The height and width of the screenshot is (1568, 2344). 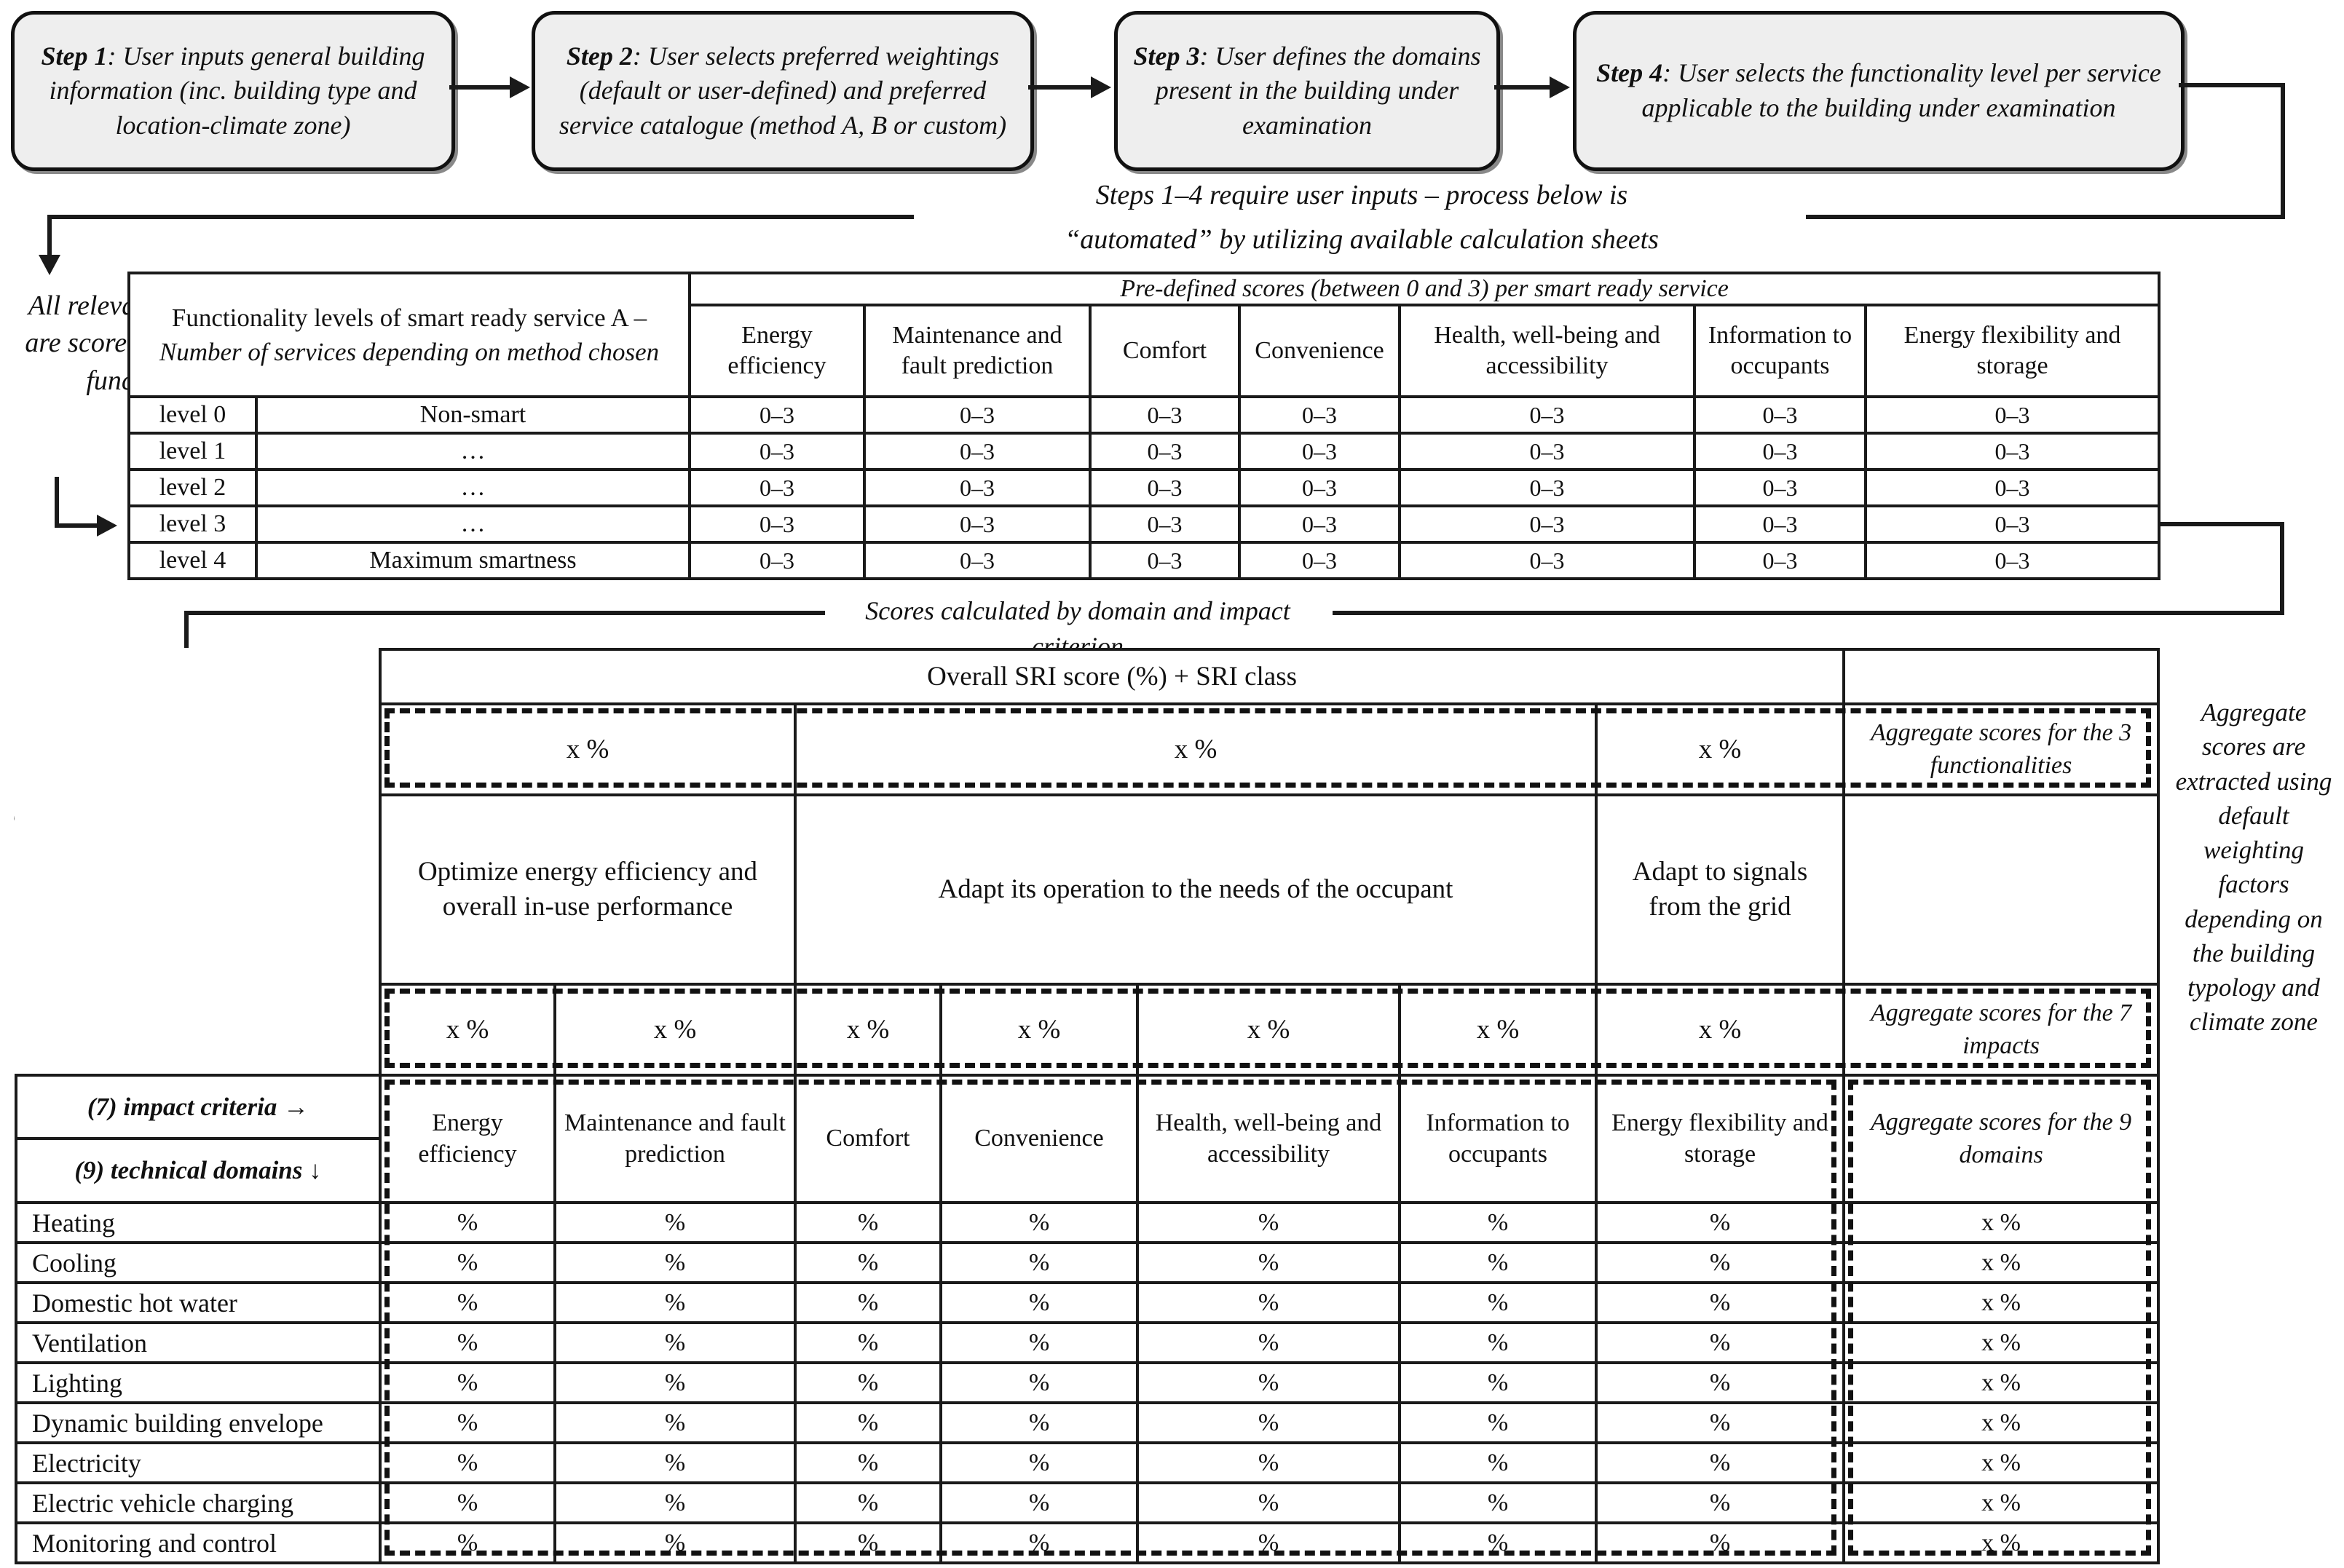 What do you see at coordinates (777, 351) in the screenshot?
I see `column-header: Energy efficiency` at bounding box center [777, 351].